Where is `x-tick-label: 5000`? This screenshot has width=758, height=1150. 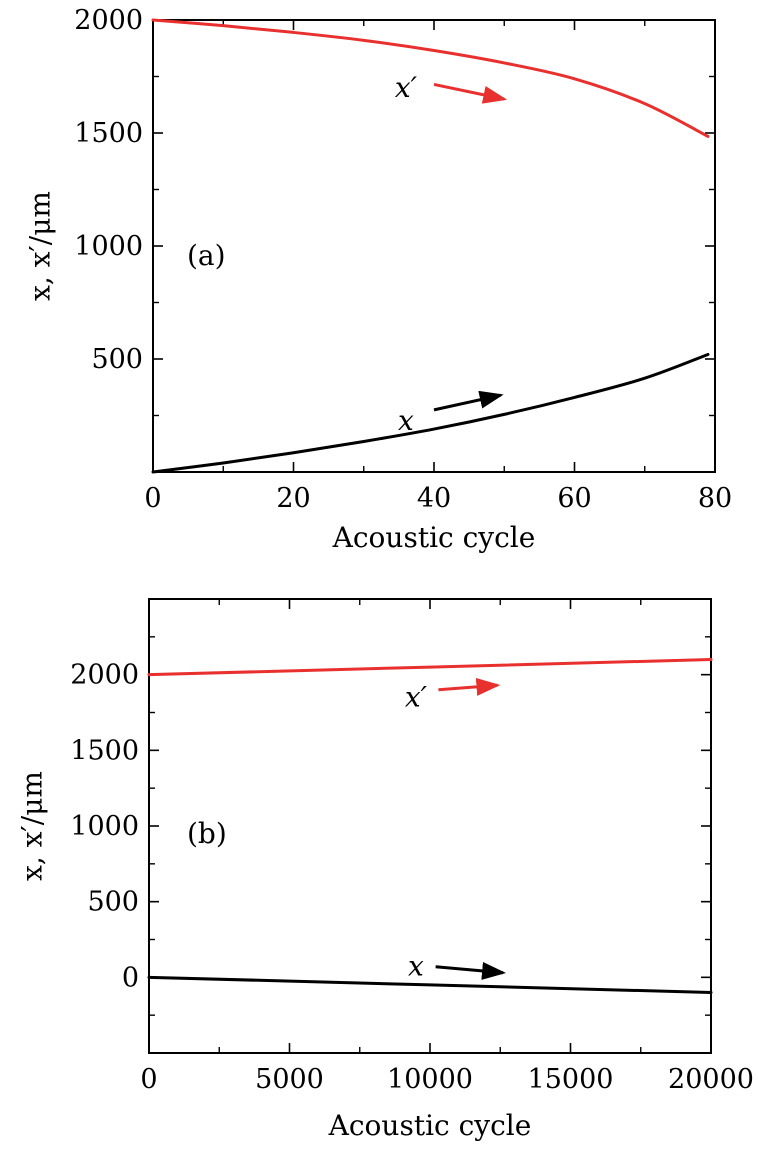
x-tick-label: 5000 is located at coordinates (289, 1079).